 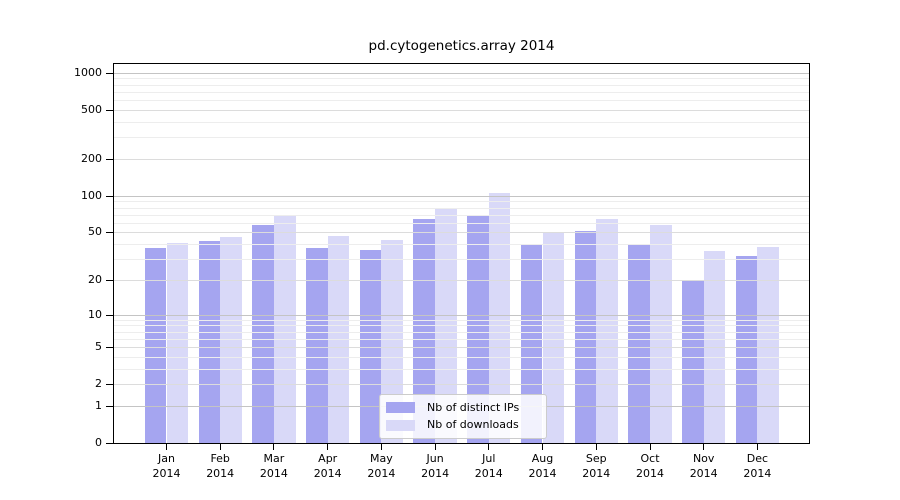 I want to click on bar-distinct-ips-apr, so click(x=317, y=345).